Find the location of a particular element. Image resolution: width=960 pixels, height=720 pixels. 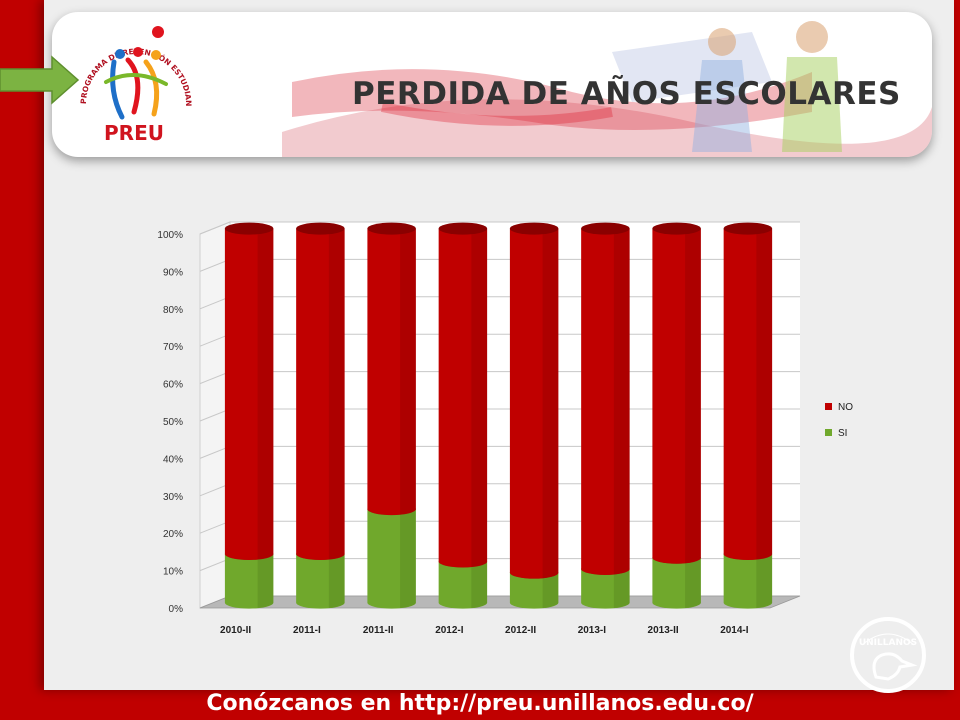

x-tick-label: 2011-II is located at coordinates (378, 630).